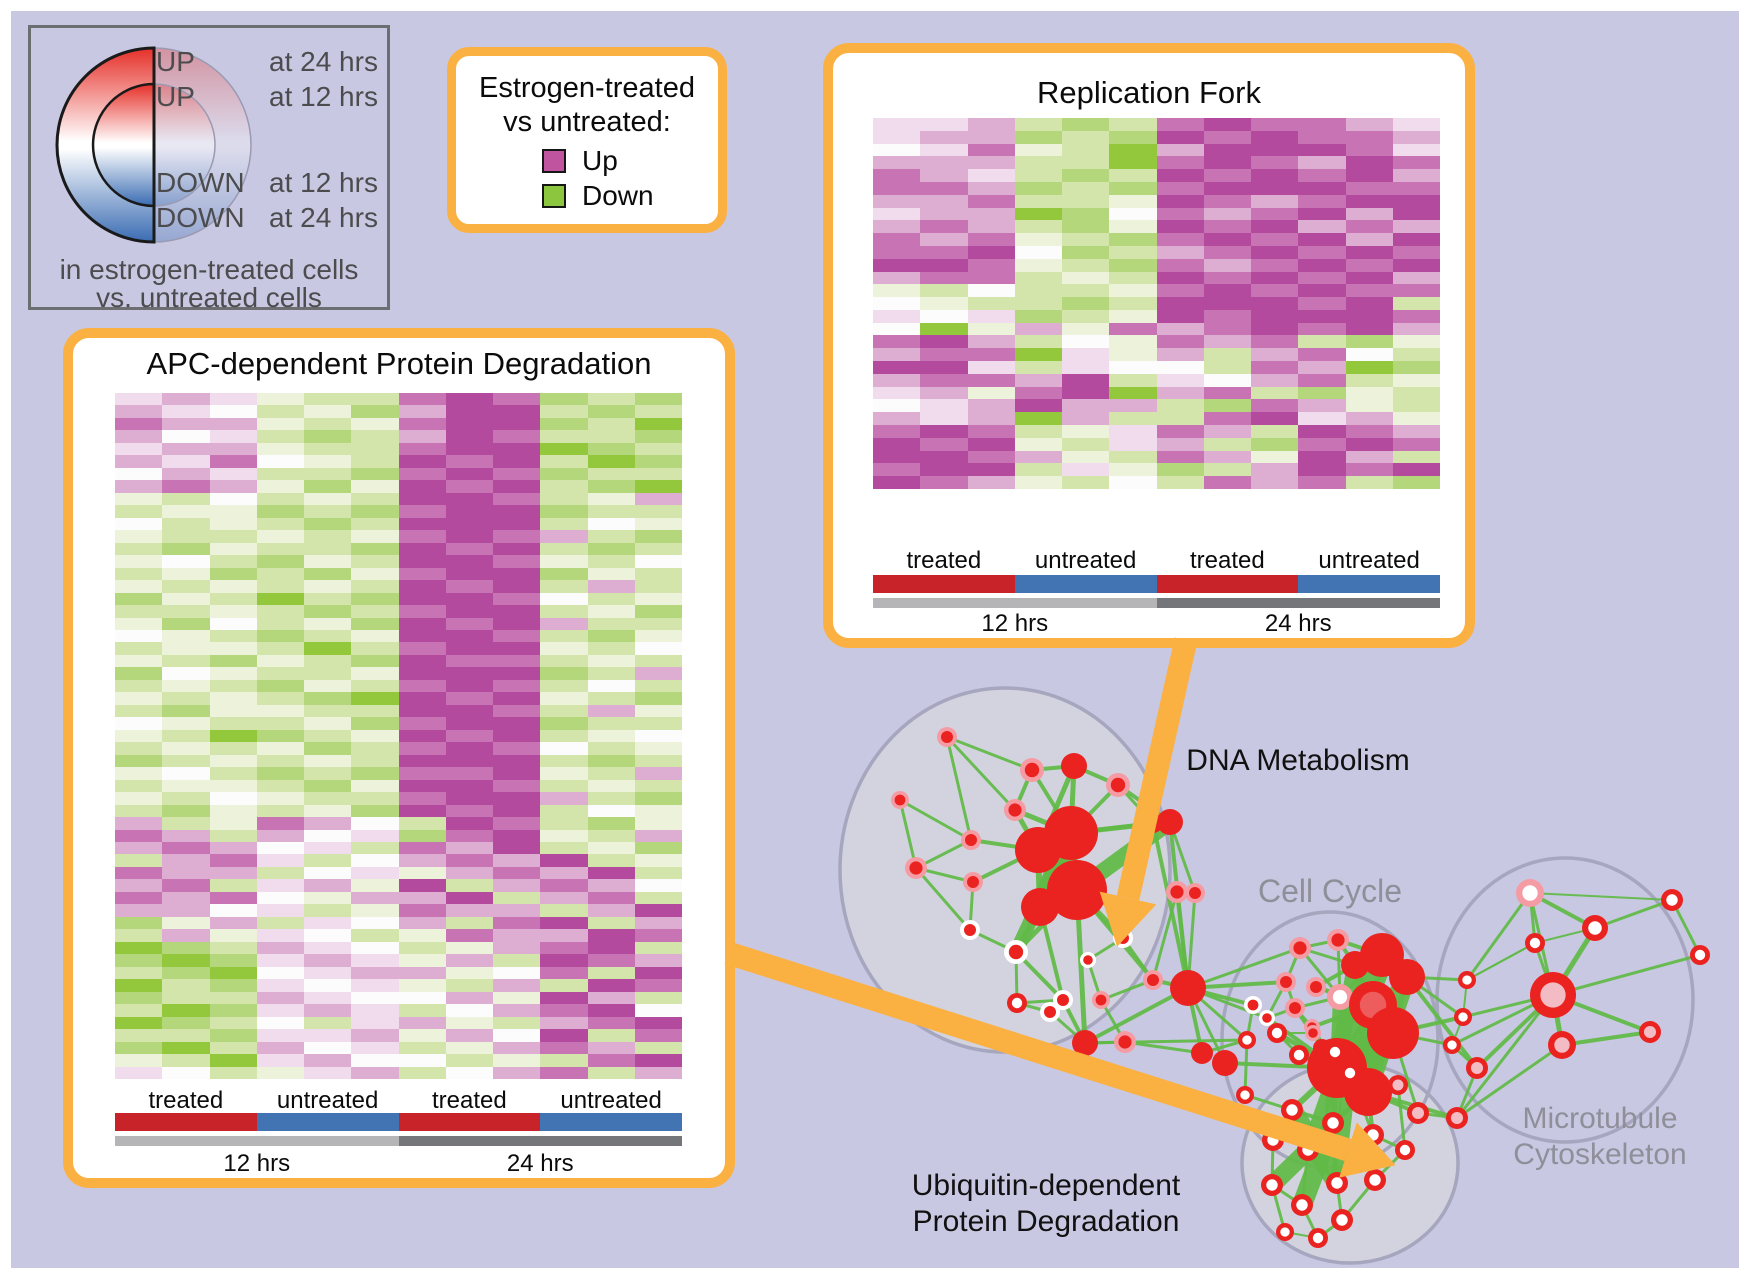 Image resolution: width=1750 pixels, height=1279 pixels. Describe the element at coordinates (1156, 303) in the screenshot. I see `replication-fork-heatmap` at that location.